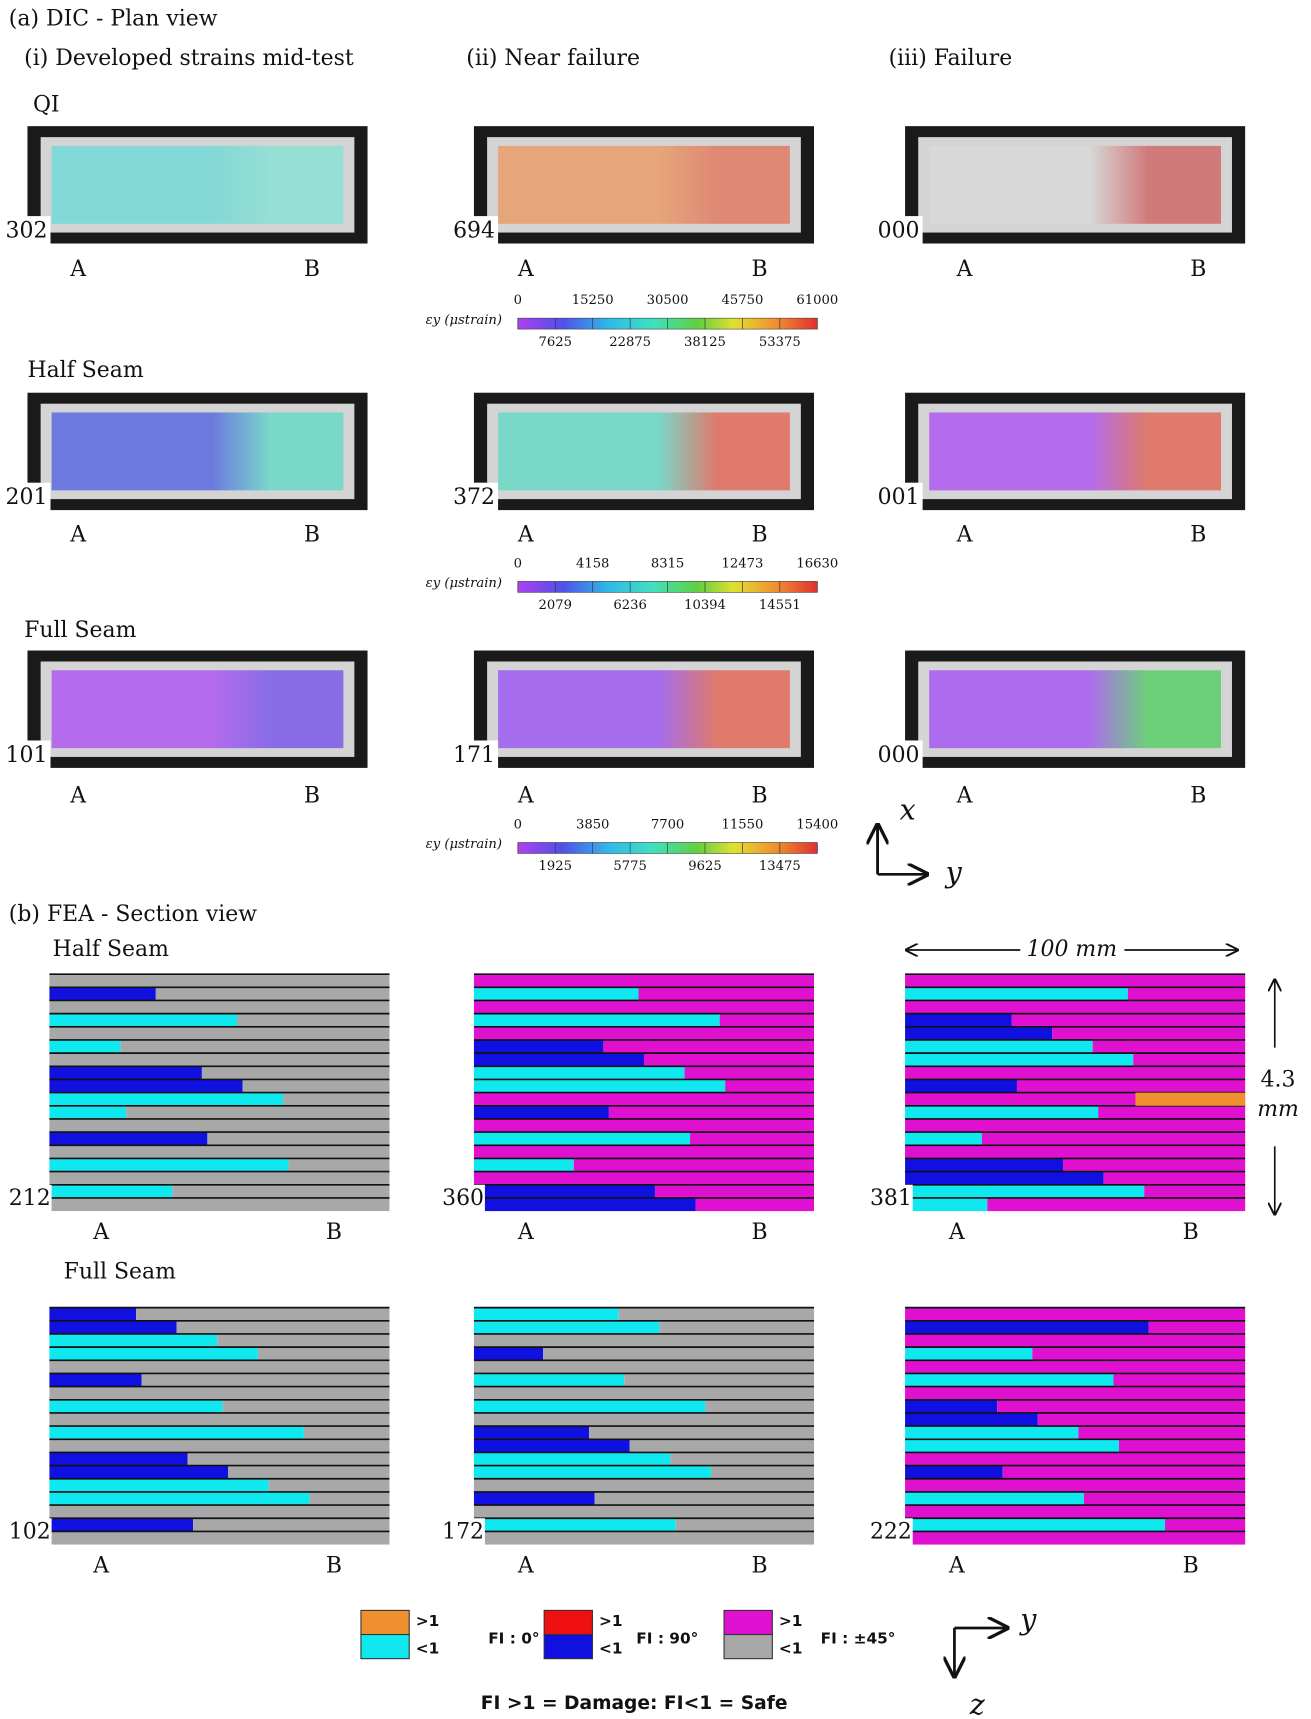 This screenshot has width=1311, height=1719. Describe the element at coordinates (817, 563) in the screenshot. I see `colorbar-tick-label: 16630` at that location.